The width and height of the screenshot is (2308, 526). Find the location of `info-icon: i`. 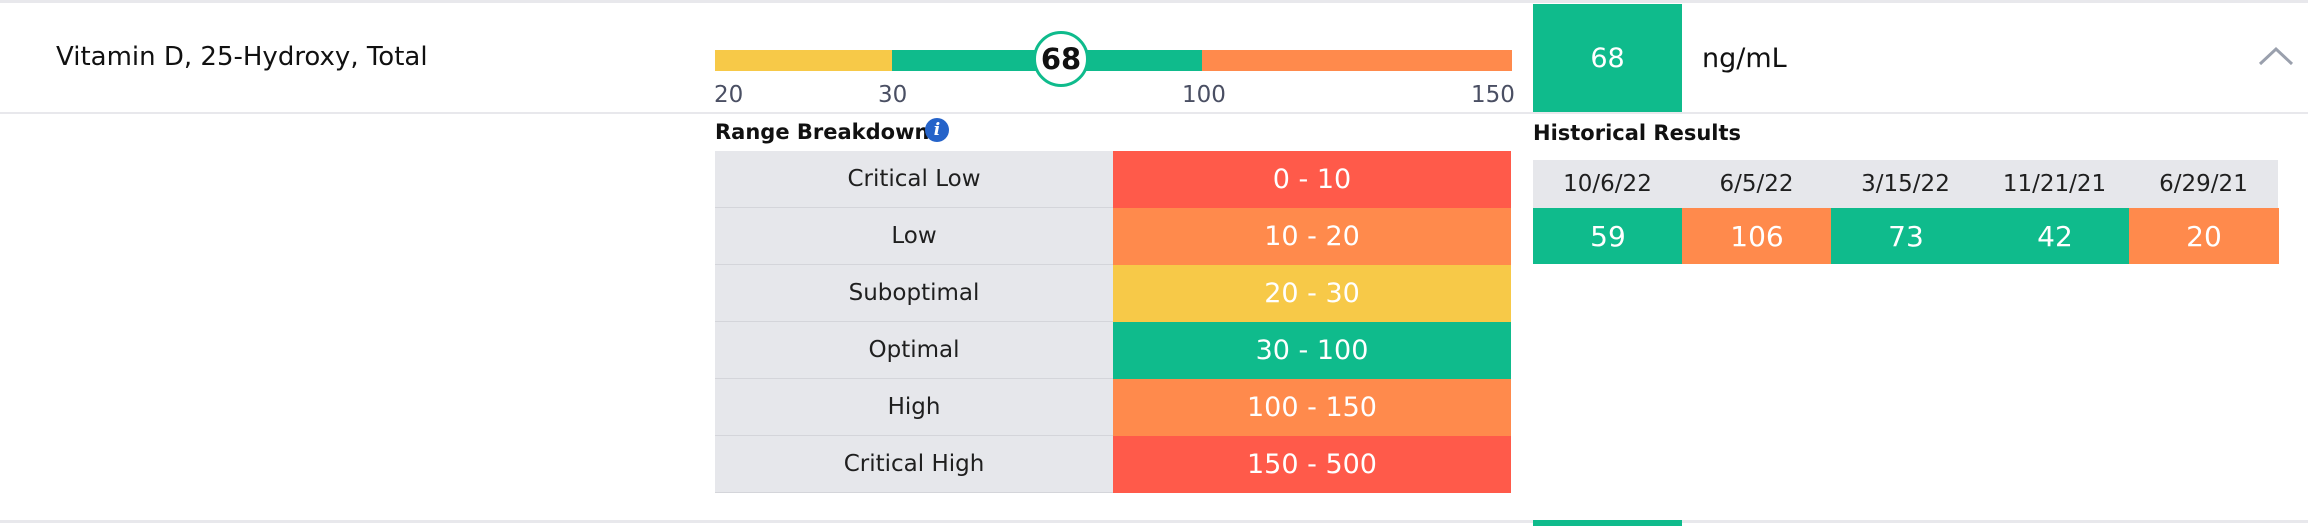

info-icon: i is located at coordinates (937, 130).